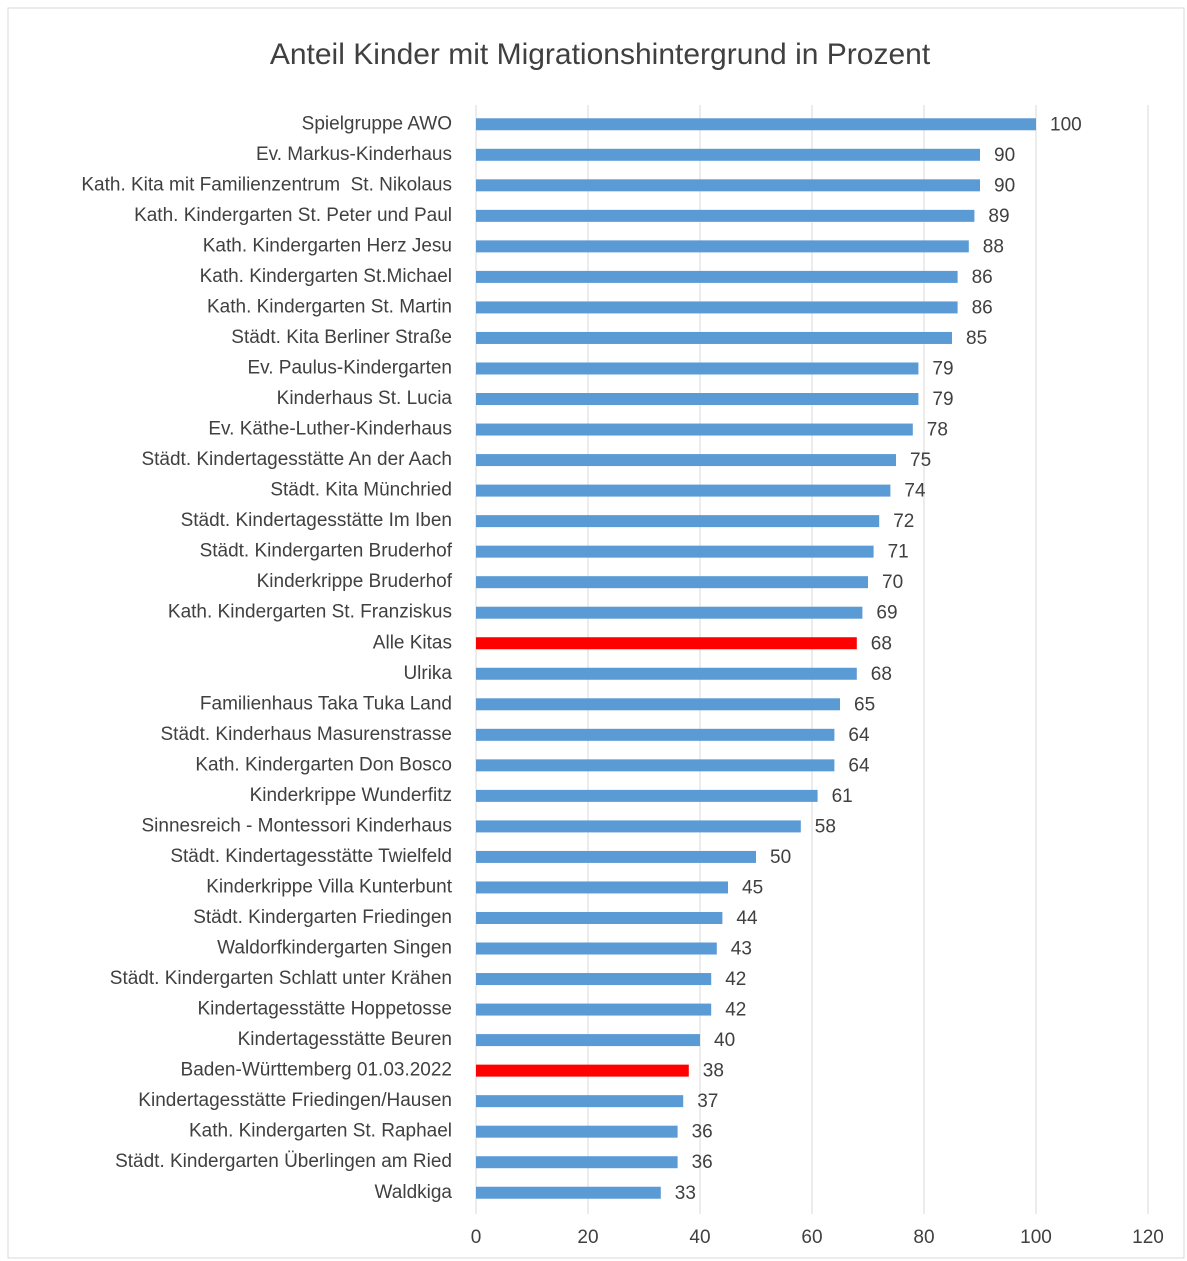 Image resolution: width=1187 pixels, height=1261 pixels. What do you see at coordinates (326, 276) in the screenshot?
I see `y-tick-label: Kath. Kindergarten St.Michael` at bounding box center [326, 276].